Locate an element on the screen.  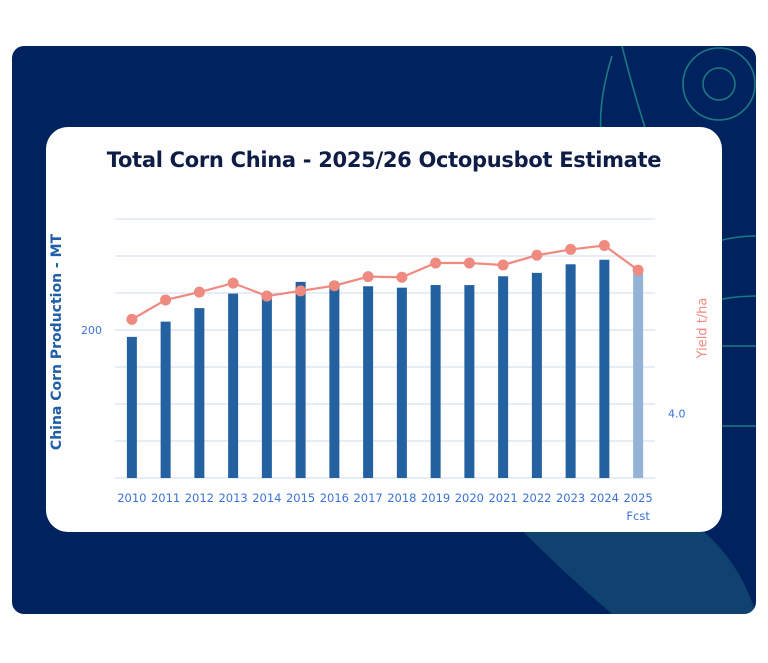
x-tick-label: 2019 is located at coordinates (435, 498).